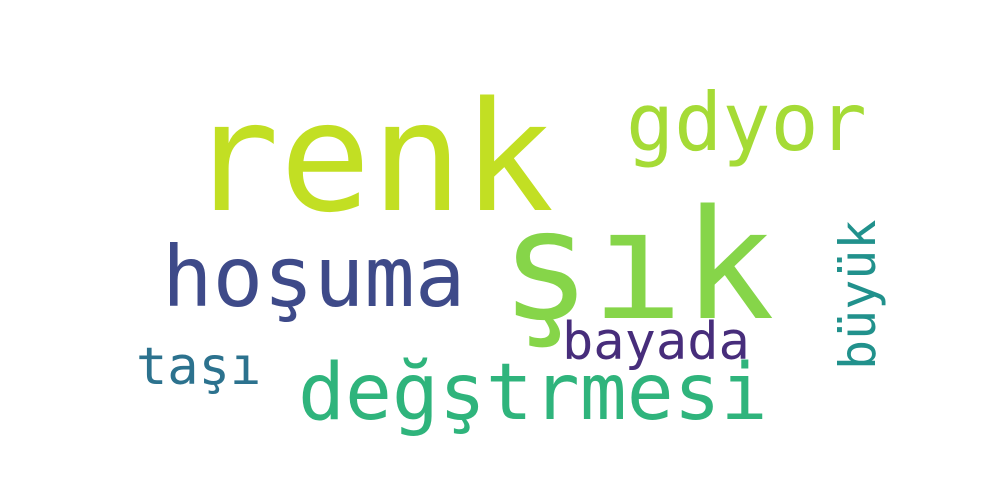  What do you see at coordinates (858, 294) in the screenshot?
I see `word-buyuk: büyük` at bounding box center [858, 294].